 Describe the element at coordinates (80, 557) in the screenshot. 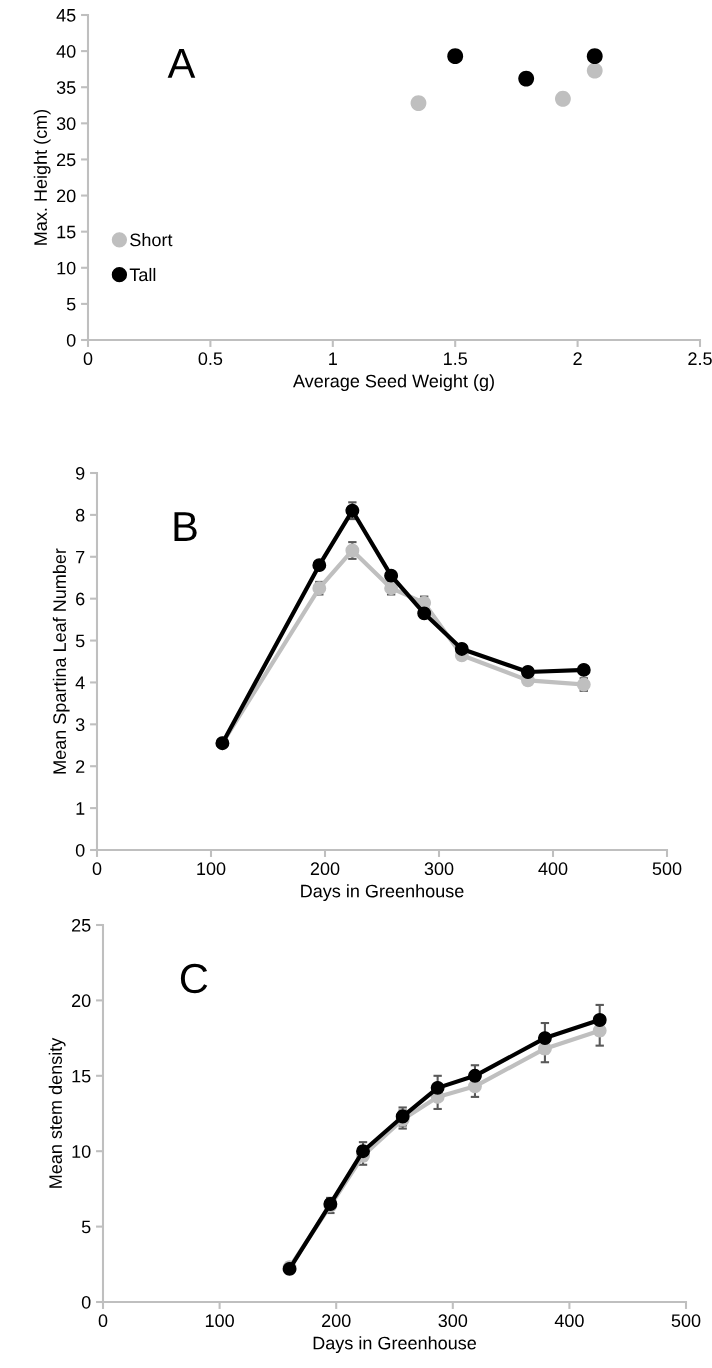

I see `y-tick-label: 7` at that location.